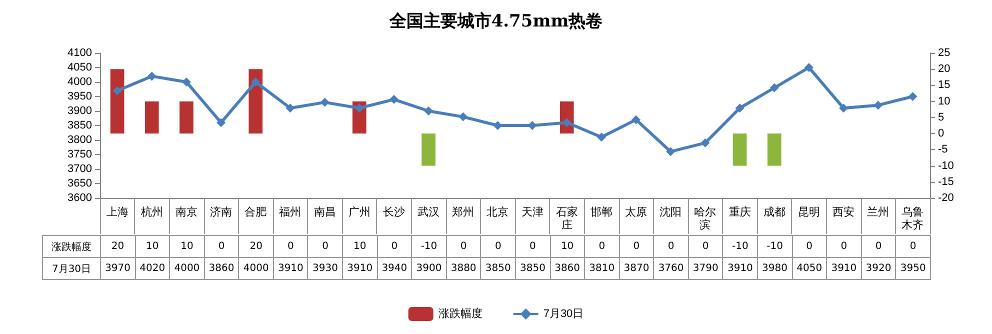 This screenshot has width=992, height=334. I want to click on x-tick-label: 济南, so click(221, 212).